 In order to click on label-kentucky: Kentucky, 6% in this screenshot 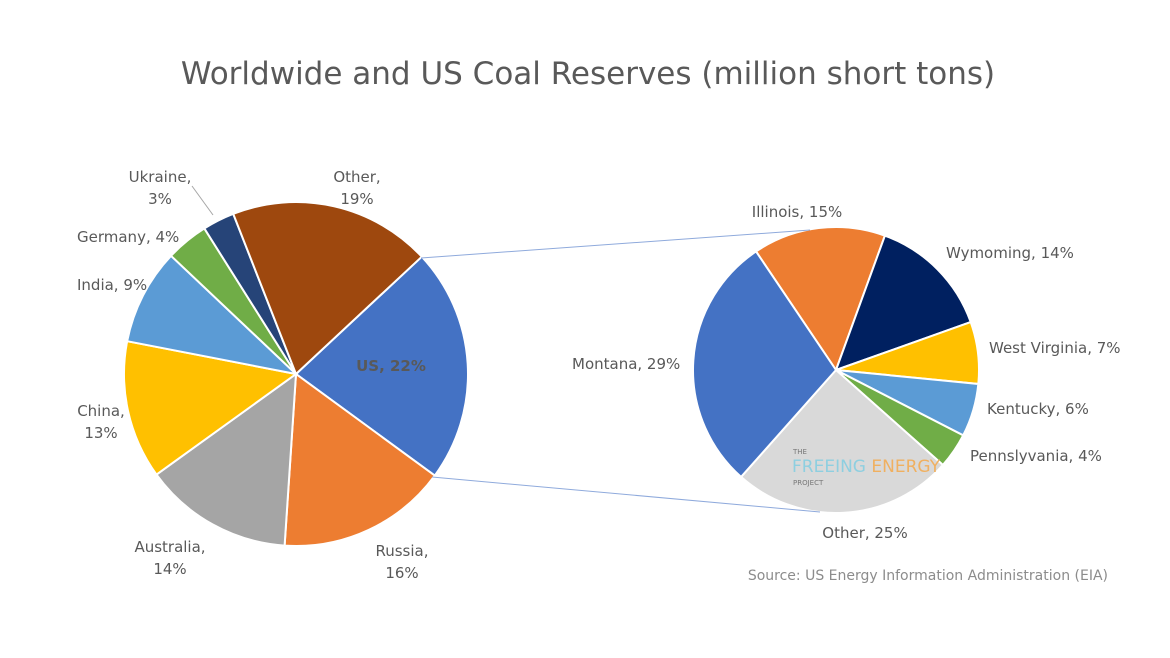, I will do `click(1038, 409)`.